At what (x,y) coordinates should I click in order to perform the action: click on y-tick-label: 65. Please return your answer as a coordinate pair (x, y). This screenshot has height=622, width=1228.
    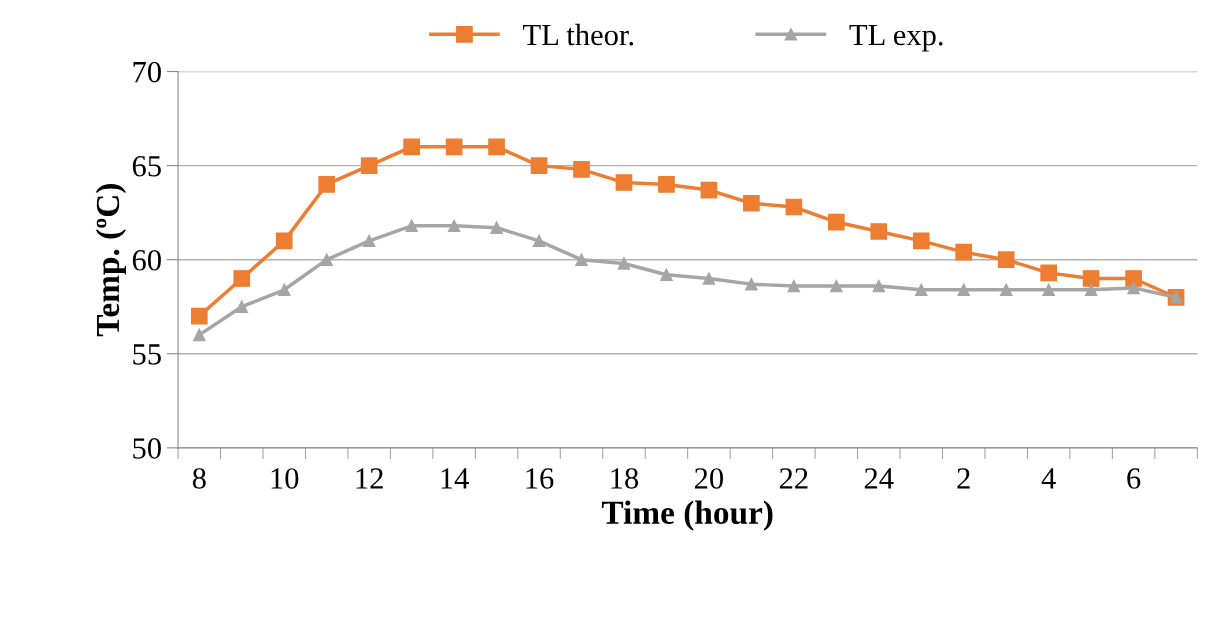
    Looking at the image, I should click on (146, 166).